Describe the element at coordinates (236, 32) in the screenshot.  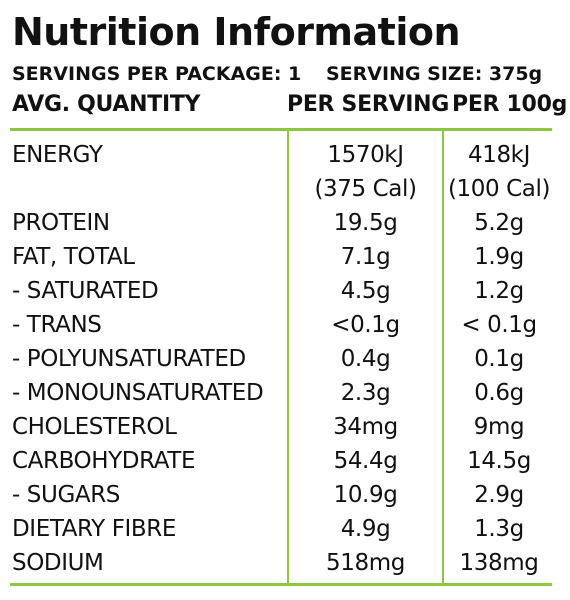
I see `panel-title: Nutrition Information` at that location.